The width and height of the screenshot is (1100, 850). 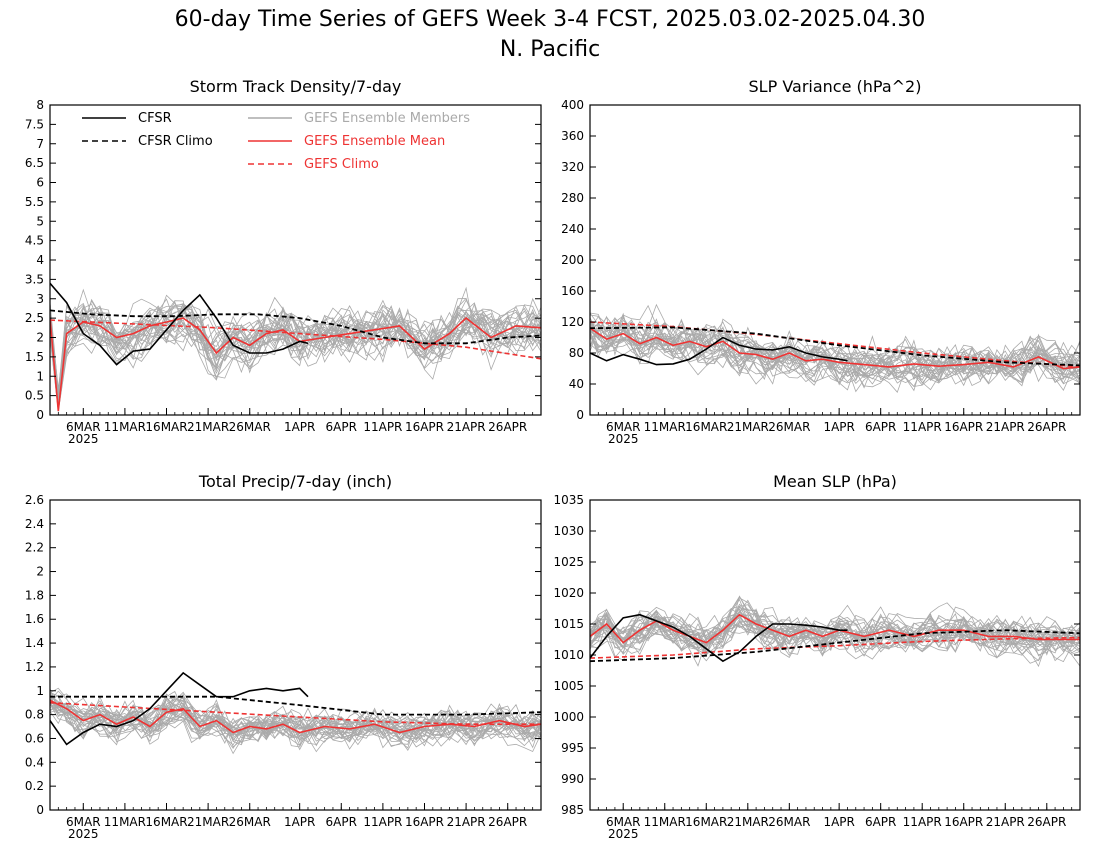 I want to click on y-tick-label: 1010, so click(x=568, y=655).